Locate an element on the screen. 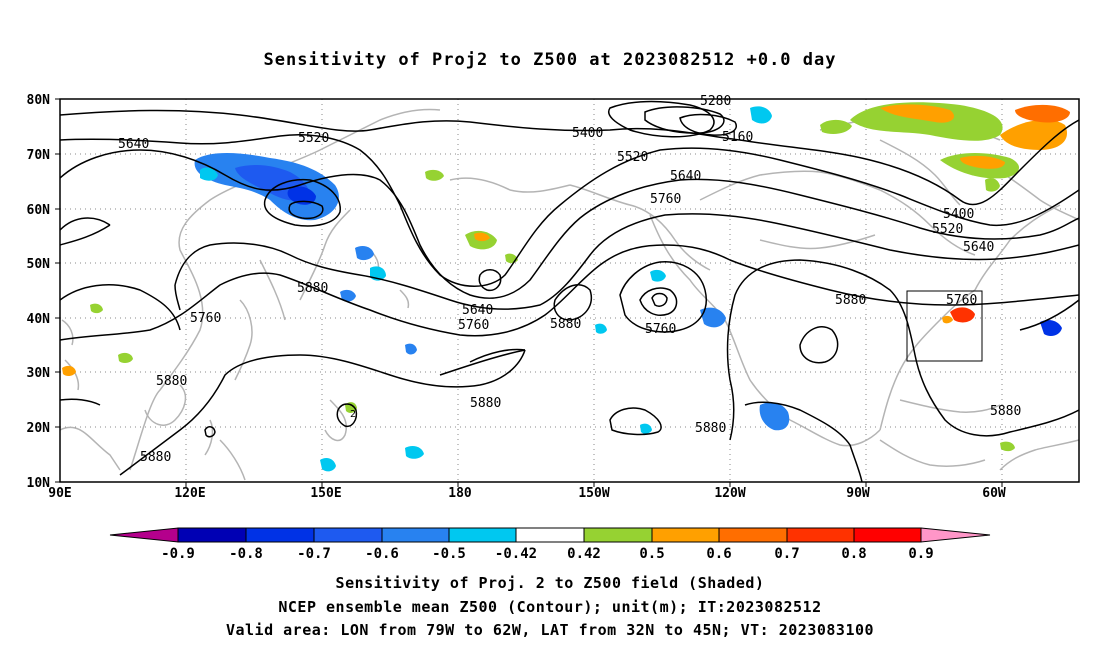 This screenshot has height=650, width=1100. colorbar-label: 0.8 is located at coordinates (853, 554).